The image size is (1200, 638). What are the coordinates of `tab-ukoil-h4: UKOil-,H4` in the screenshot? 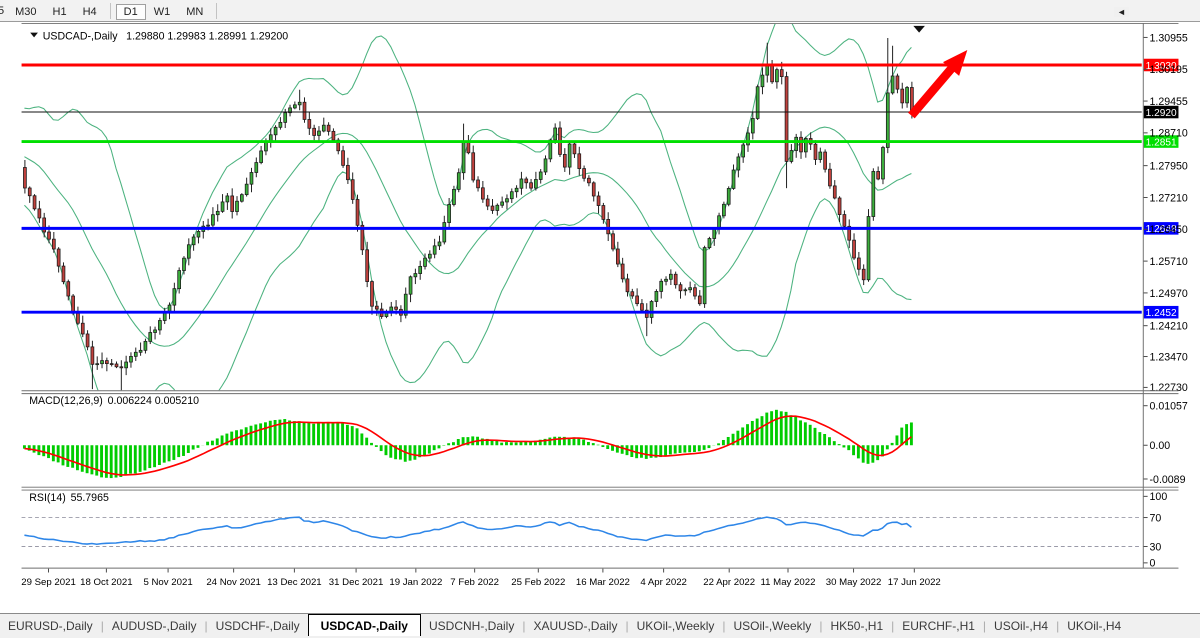 It's located at (1094, 626).